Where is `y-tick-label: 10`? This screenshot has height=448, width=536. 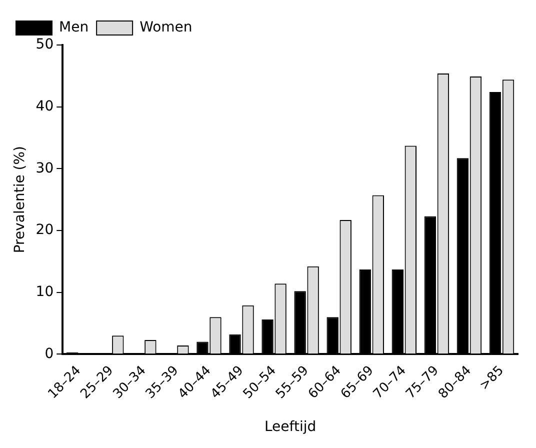
y-tick-label: 10 is located at coordinates (45, 292).